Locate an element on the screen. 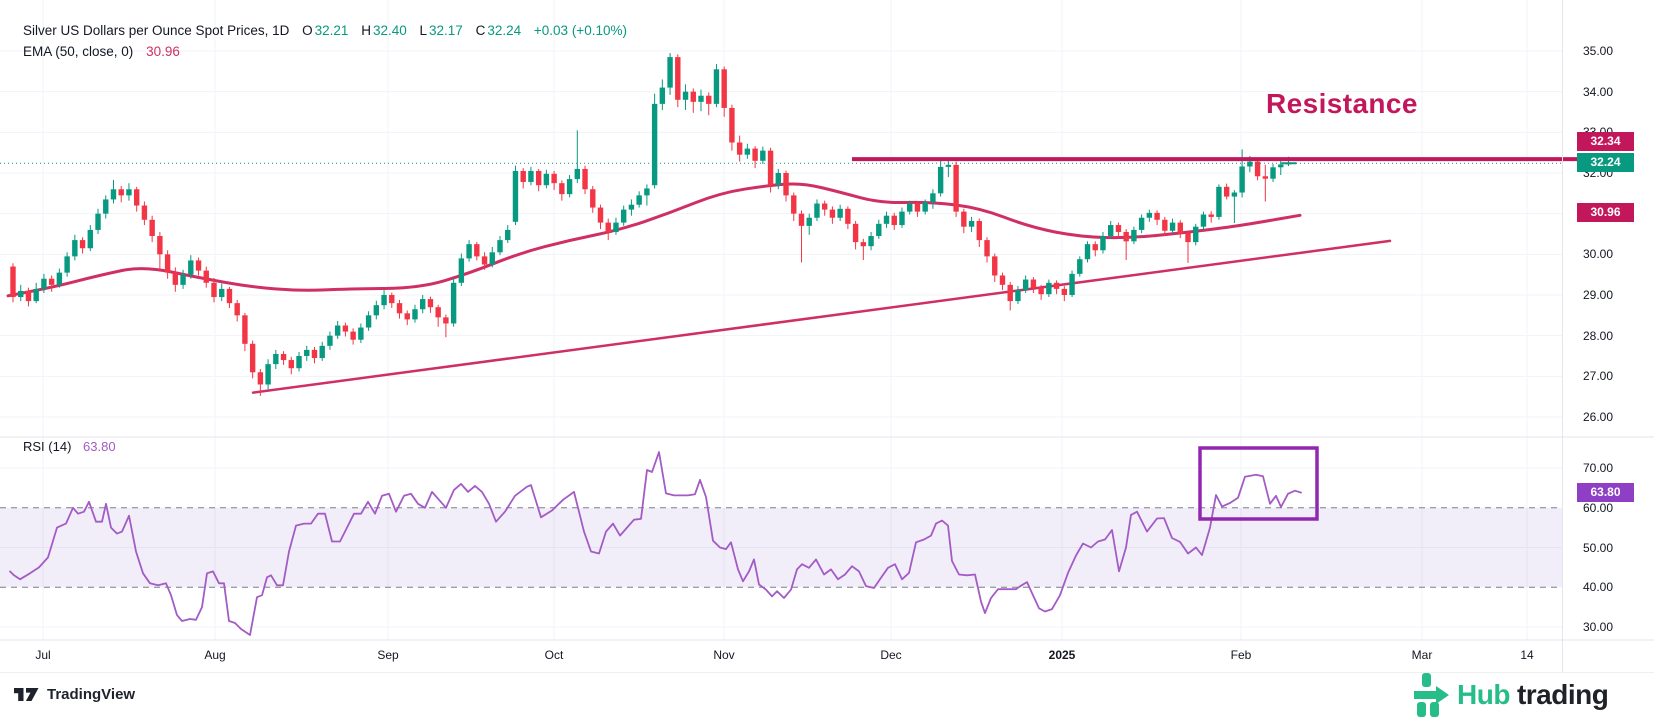  rsi-highlight-box is located at coordinates (1258, 483).